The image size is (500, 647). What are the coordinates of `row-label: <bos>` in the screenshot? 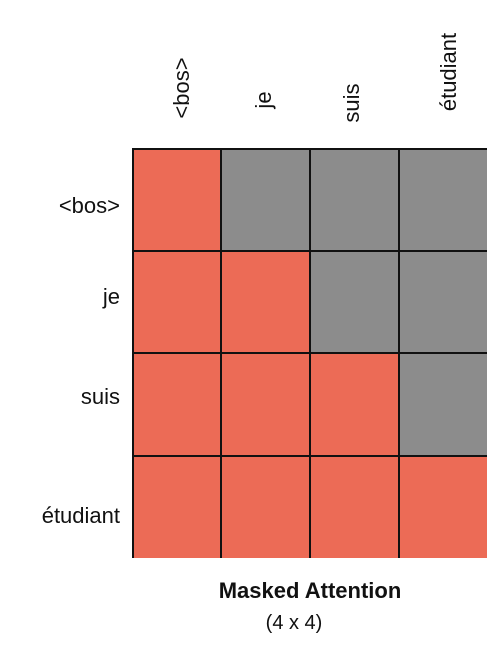 It's located at (89, 205).